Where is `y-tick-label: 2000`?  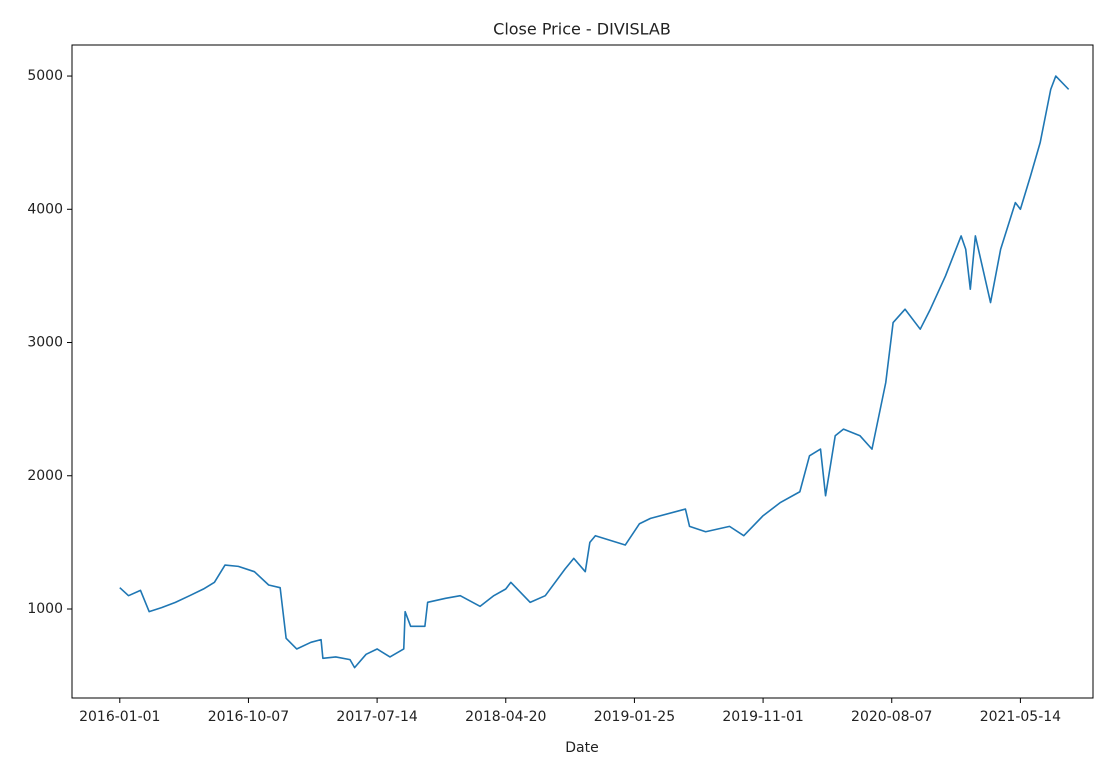
y-tick-label: 2000 is located at coordinates (45, 476).